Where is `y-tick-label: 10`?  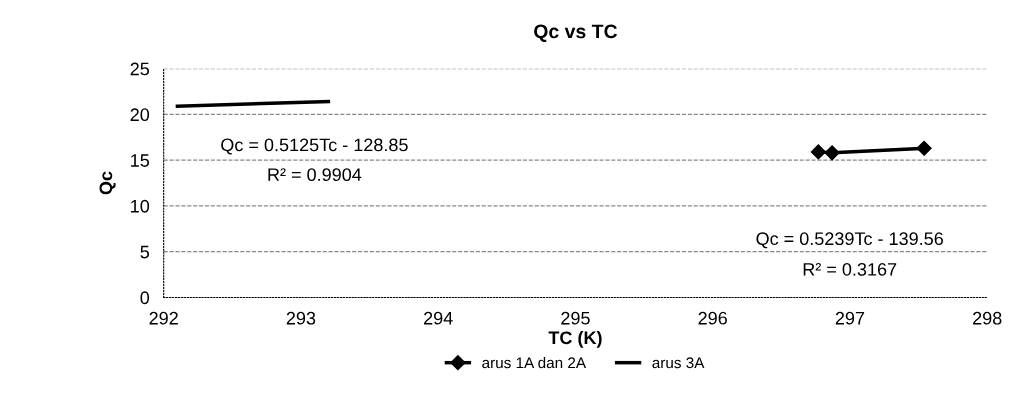
y-tick-label: 10 is located at coordinates (140, 206).